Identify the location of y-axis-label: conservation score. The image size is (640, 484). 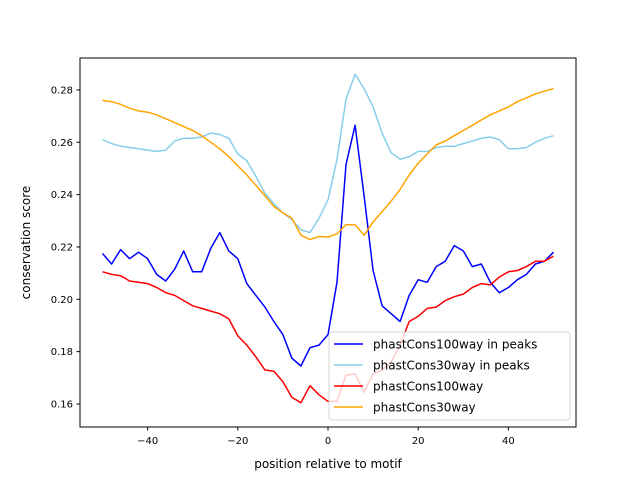
(26, 243).